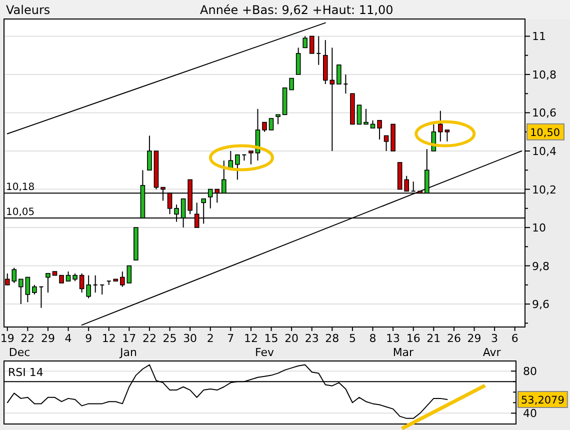  I want to click on x-tick-label: 30, so click(190, 338).